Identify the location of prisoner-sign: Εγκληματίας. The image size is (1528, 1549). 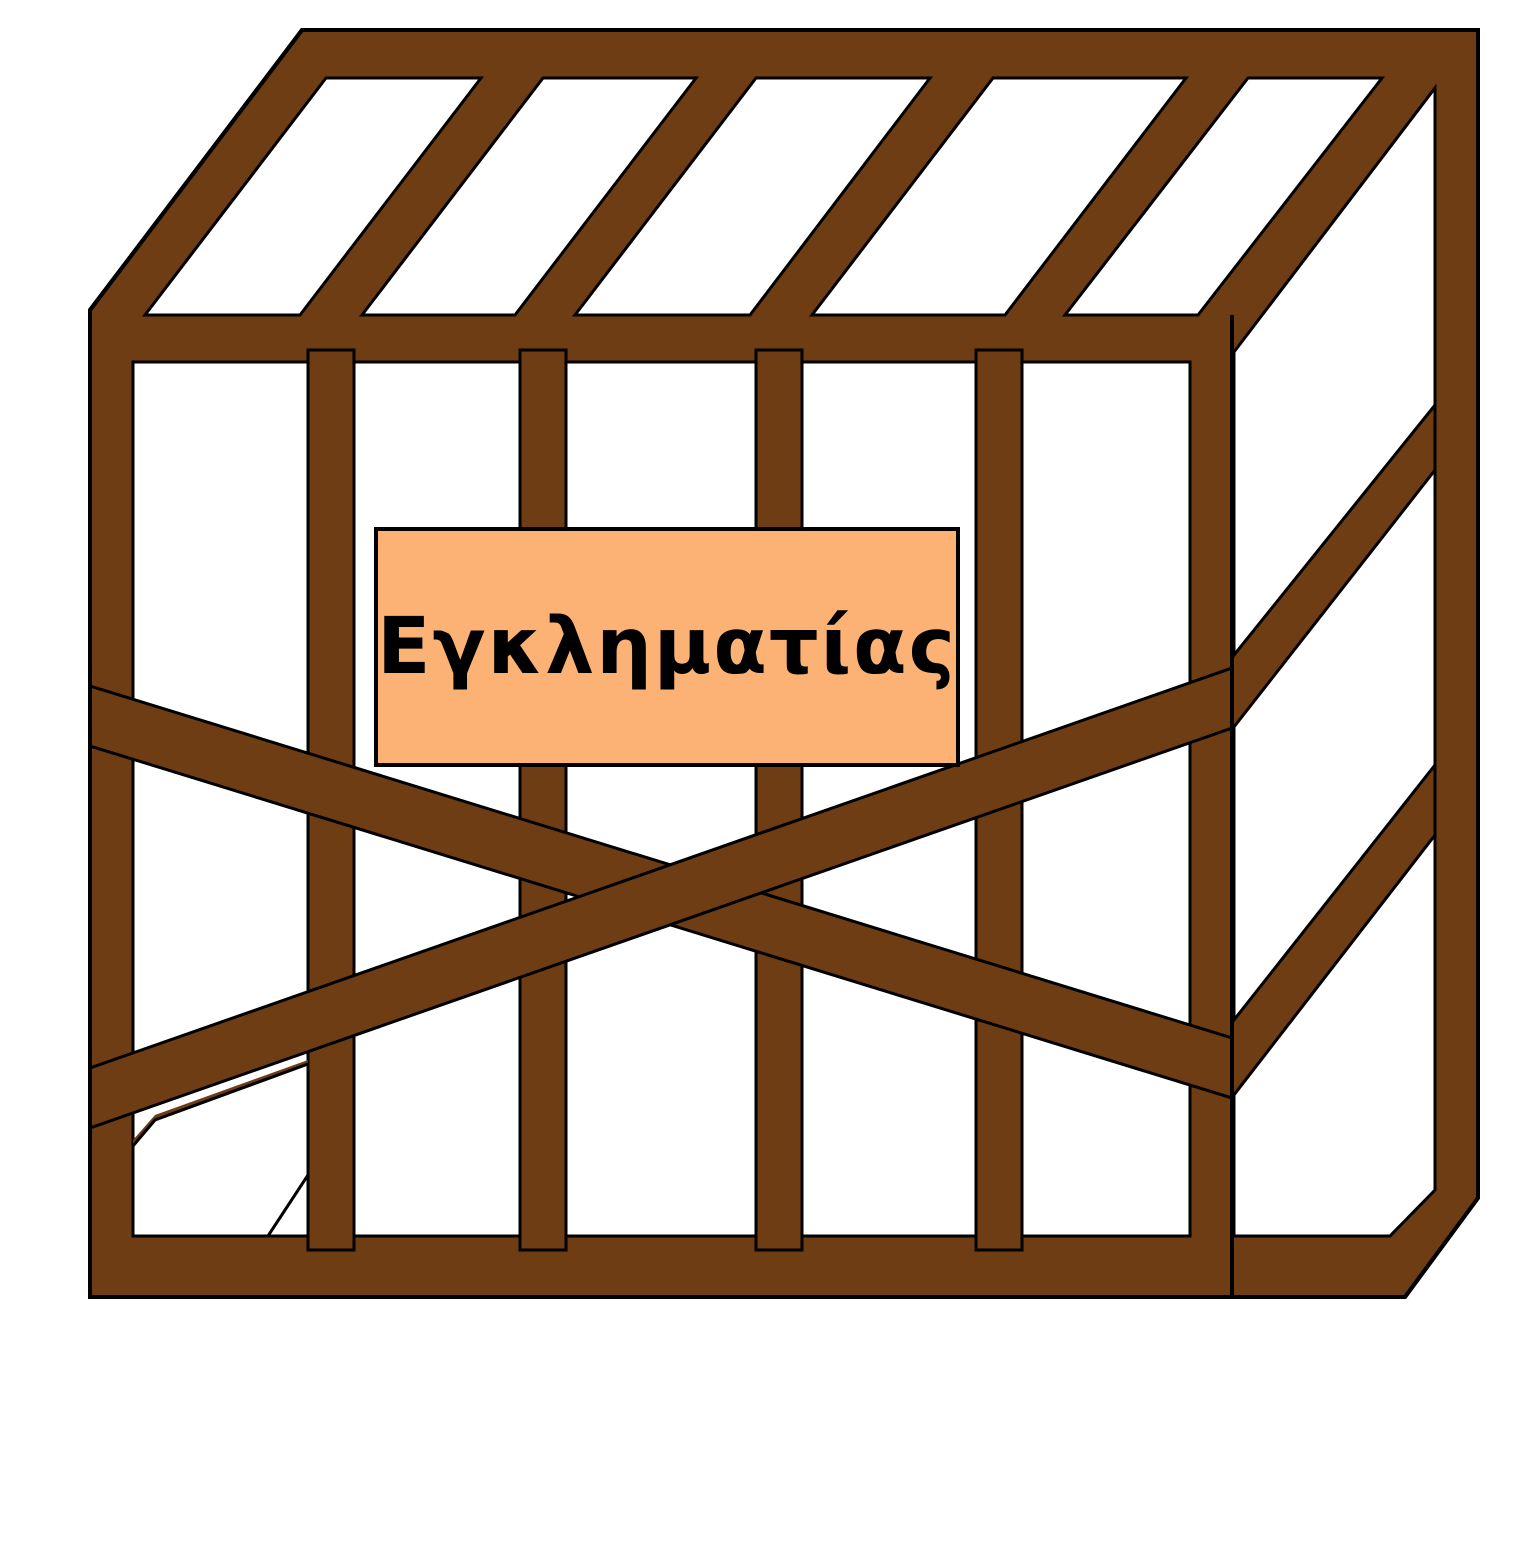
(667, 647).